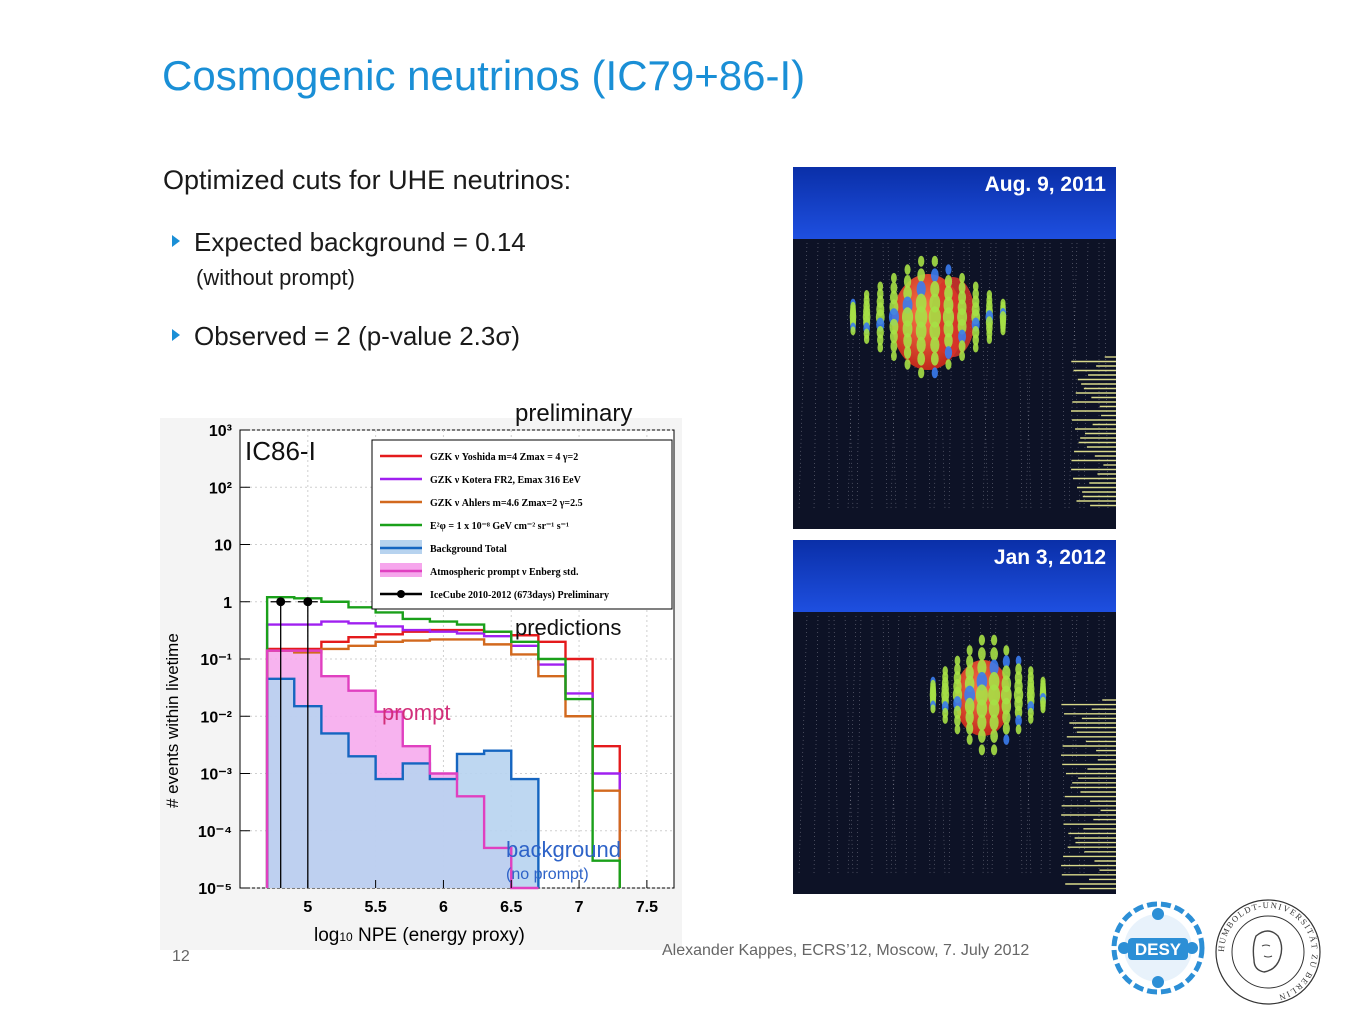 Image resolution: width=1365 pixels, height=1024 pixels. What do you see at coordinates (484, 75) in the screenshot?
I see `slide-title: Cosmogenic neutrinos (IC79+86-I)` at bounding box center [484, 75].